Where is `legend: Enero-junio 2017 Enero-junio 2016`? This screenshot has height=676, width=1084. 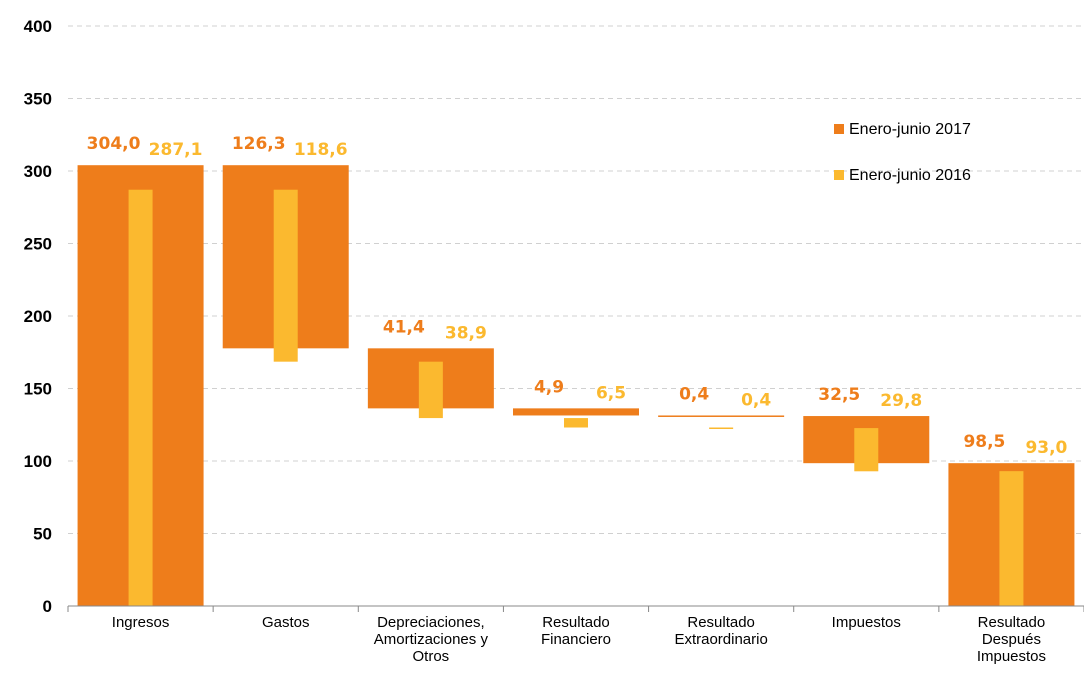 legend: Enero-junio 2017 Enero-junio 2016 is located at coordinates (902, 152).